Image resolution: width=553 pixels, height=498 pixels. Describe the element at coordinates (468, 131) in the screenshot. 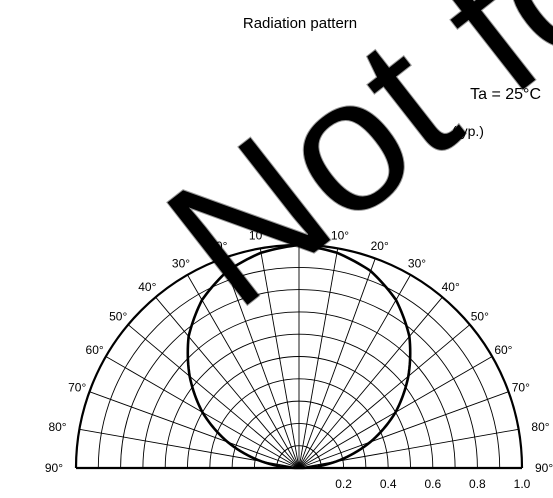

I see `condition-typ: (typ.)` at that location.